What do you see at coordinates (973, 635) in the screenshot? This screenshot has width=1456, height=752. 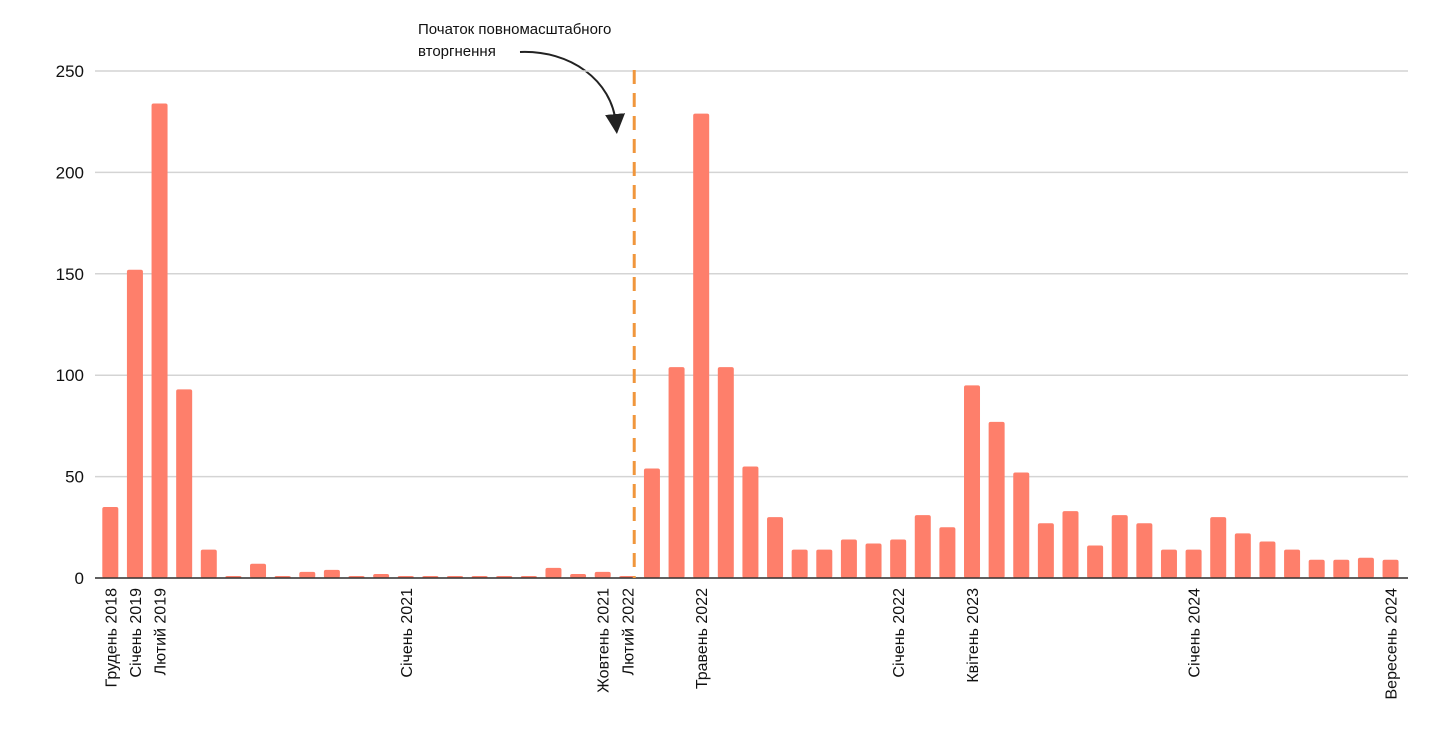 I see `x-tick-label: Квітень 2023` at bounding box center [973, 635].